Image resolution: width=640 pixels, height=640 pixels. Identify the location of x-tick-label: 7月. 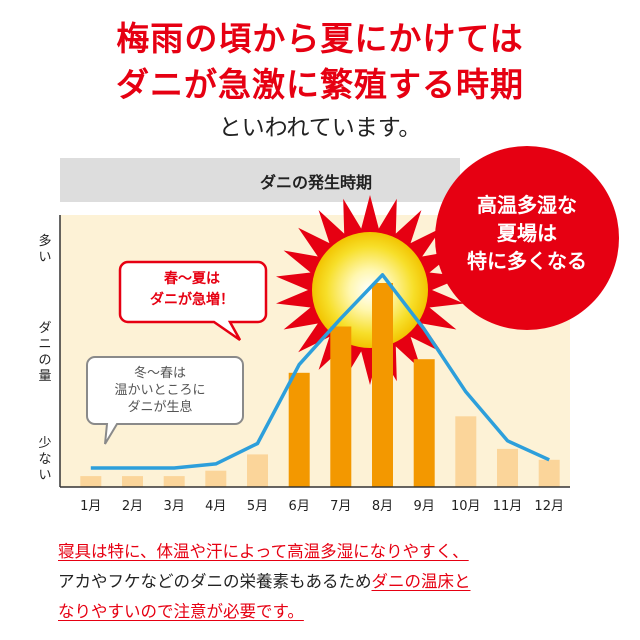
(340, 506).